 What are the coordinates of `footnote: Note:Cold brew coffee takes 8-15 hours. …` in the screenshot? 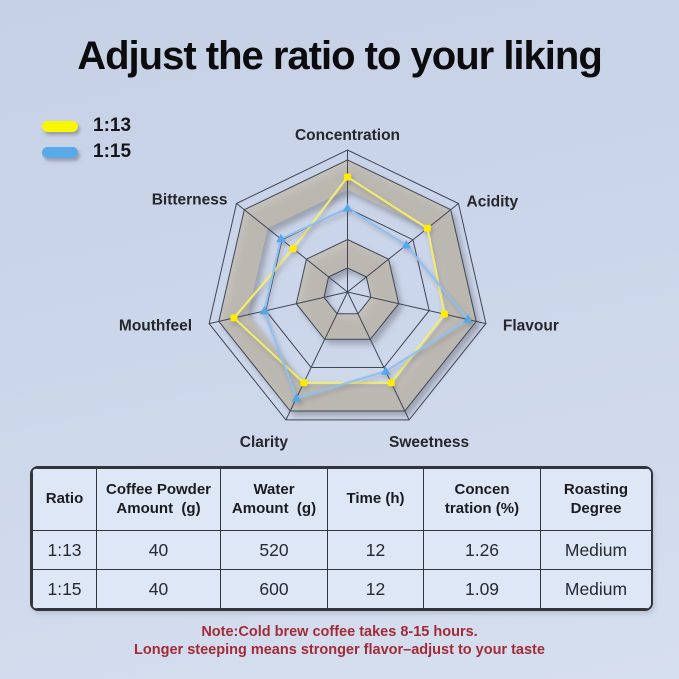 It's located at (339, 641).